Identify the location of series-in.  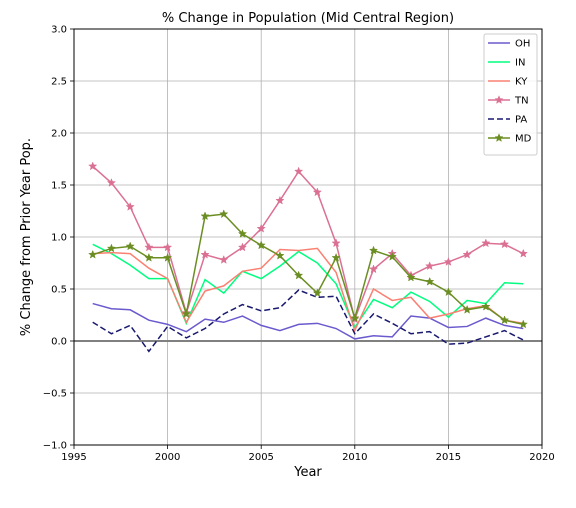
(308, 286).